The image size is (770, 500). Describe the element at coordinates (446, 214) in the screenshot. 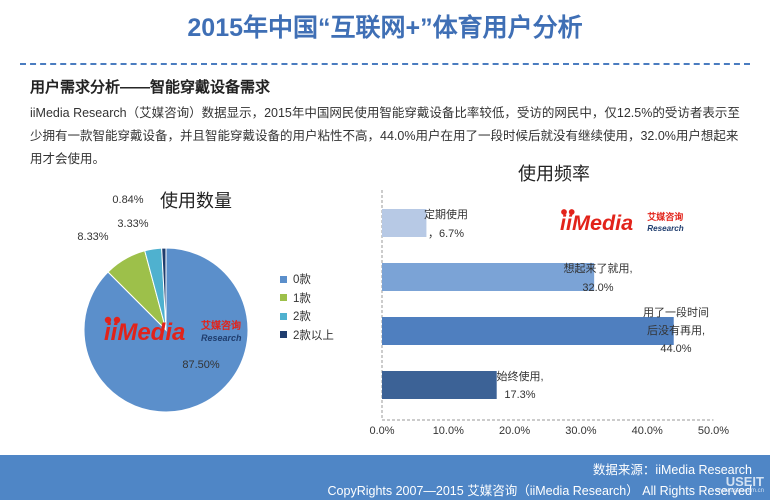

I see `bar-data-label: 定期使用` at that location.